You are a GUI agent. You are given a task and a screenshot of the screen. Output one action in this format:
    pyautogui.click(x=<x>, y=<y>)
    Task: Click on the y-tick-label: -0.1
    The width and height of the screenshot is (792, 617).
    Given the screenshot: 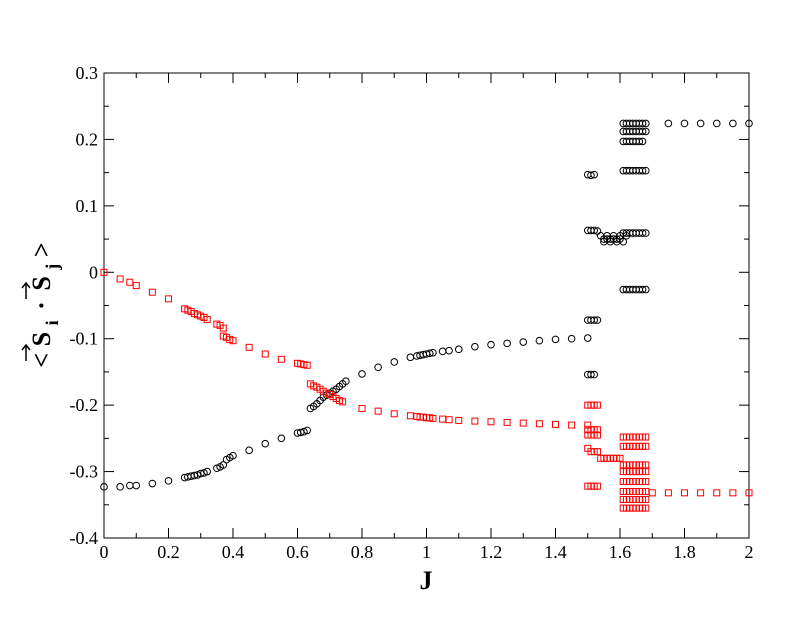 What is the action you would take?
    pyautogui.click(x=84, y=339)
    